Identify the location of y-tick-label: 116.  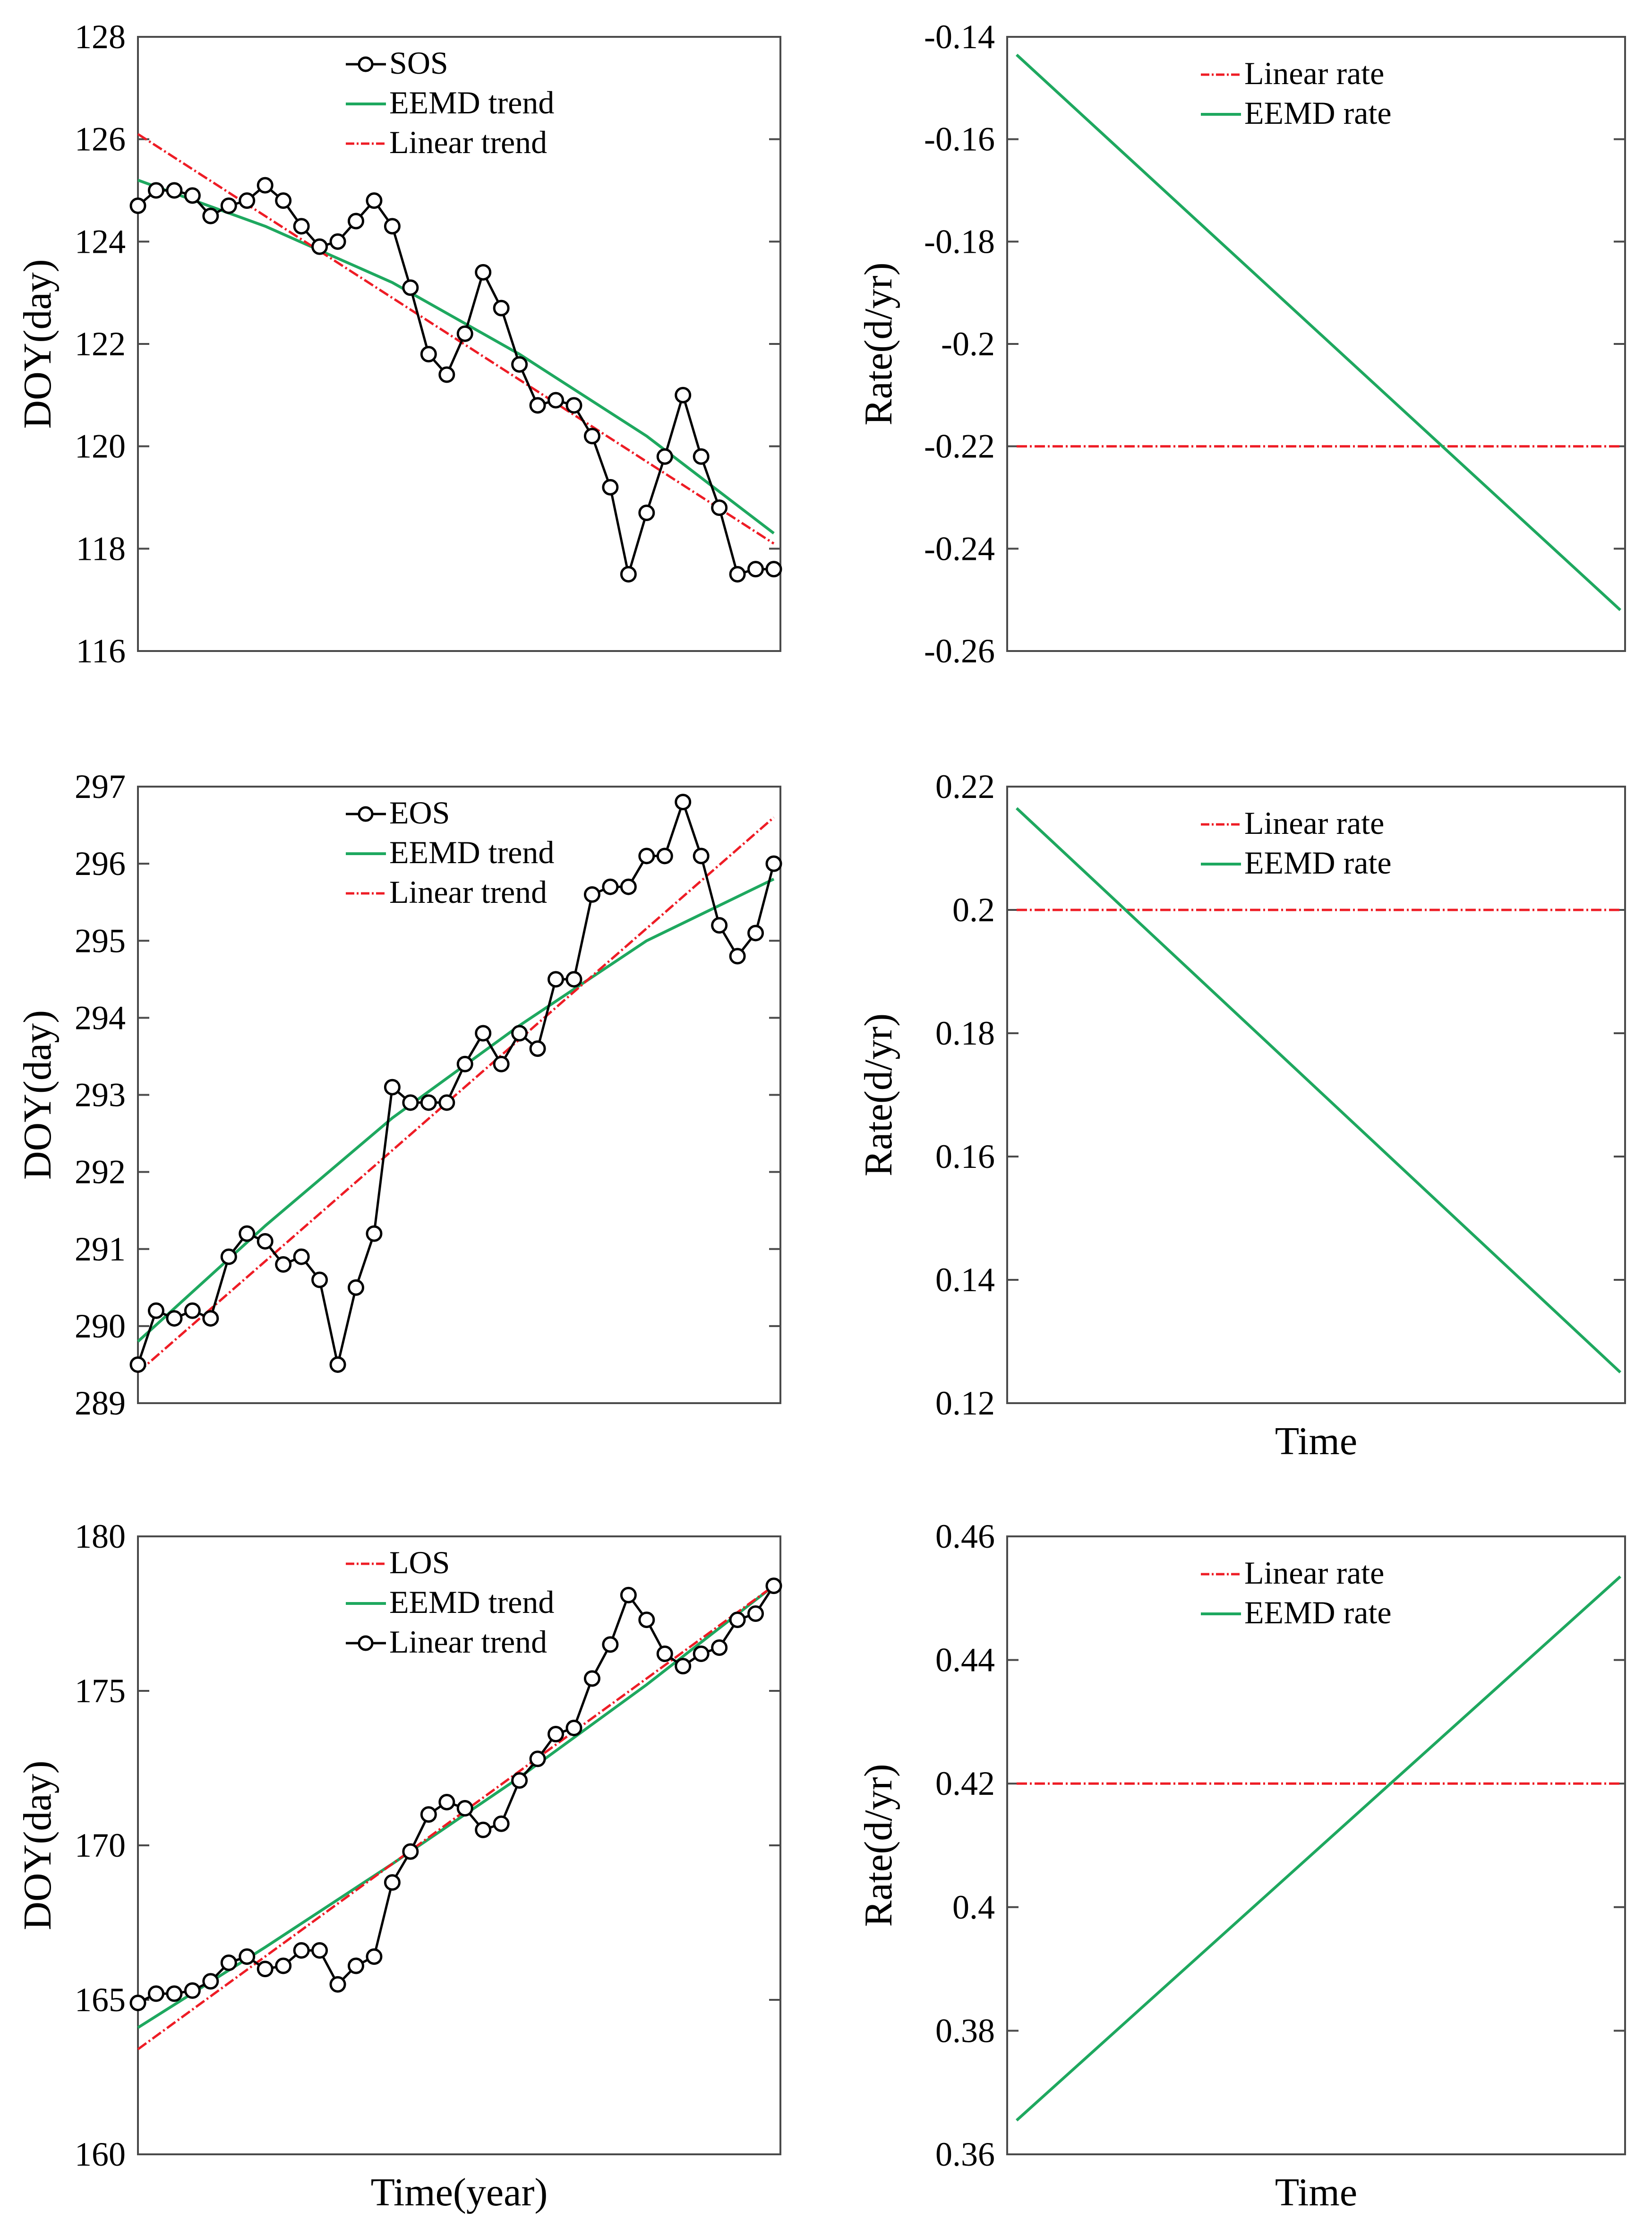
(101, 651).